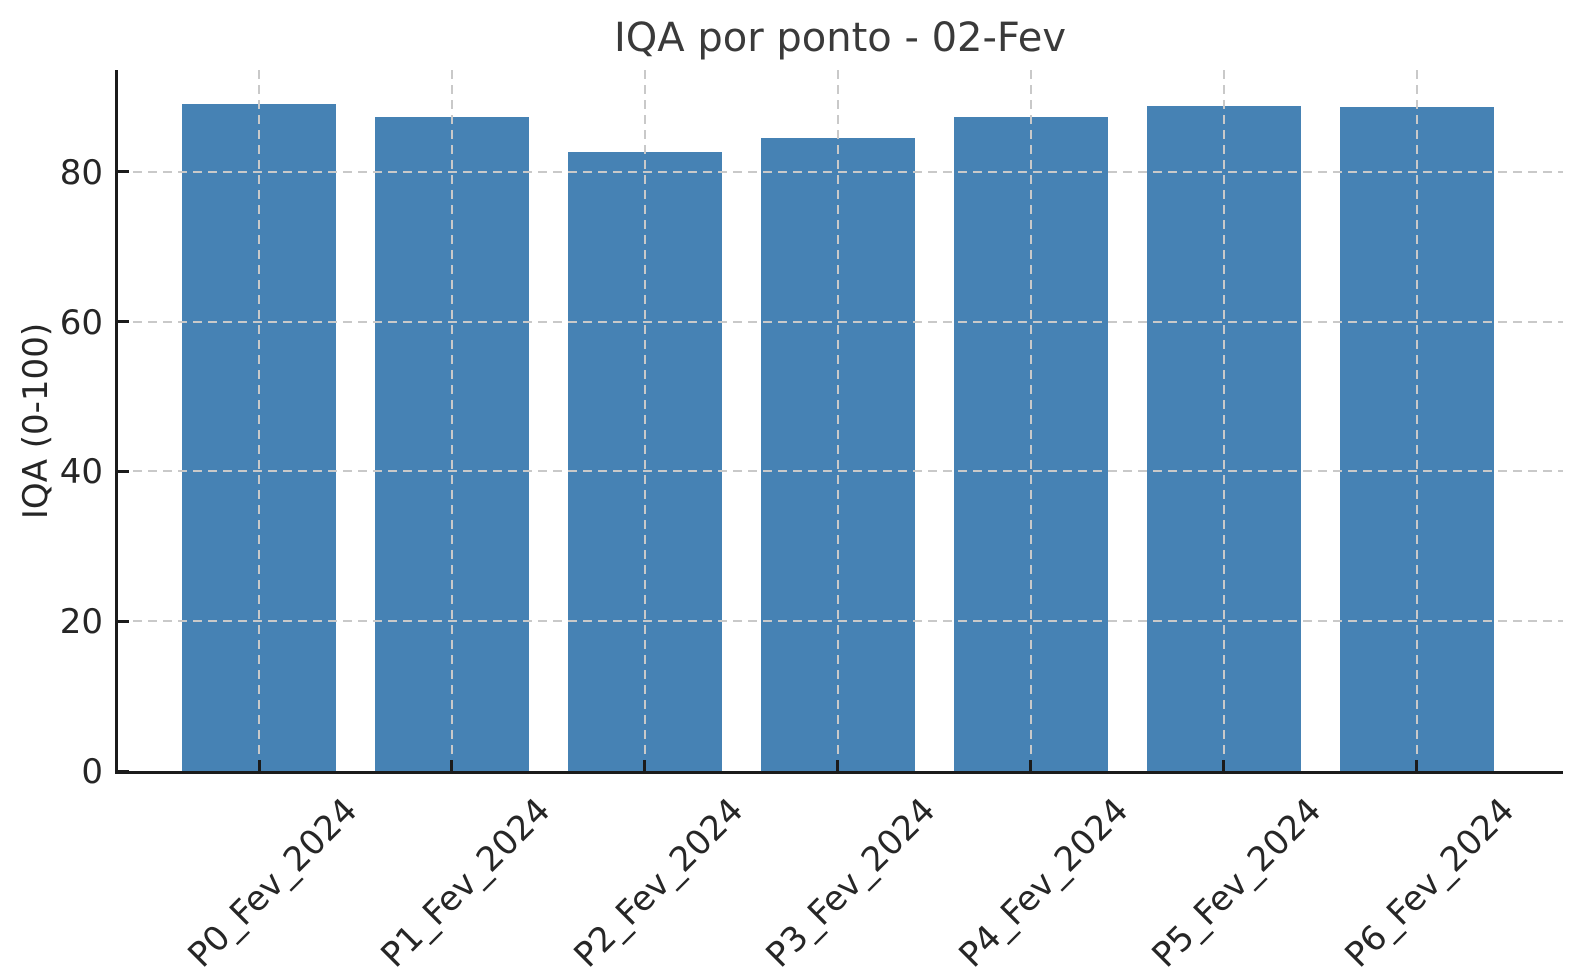 This screenshot has height=980, width=1580. I want to click on x-tick-label: P0_Fev_2024, so click(272, 883).